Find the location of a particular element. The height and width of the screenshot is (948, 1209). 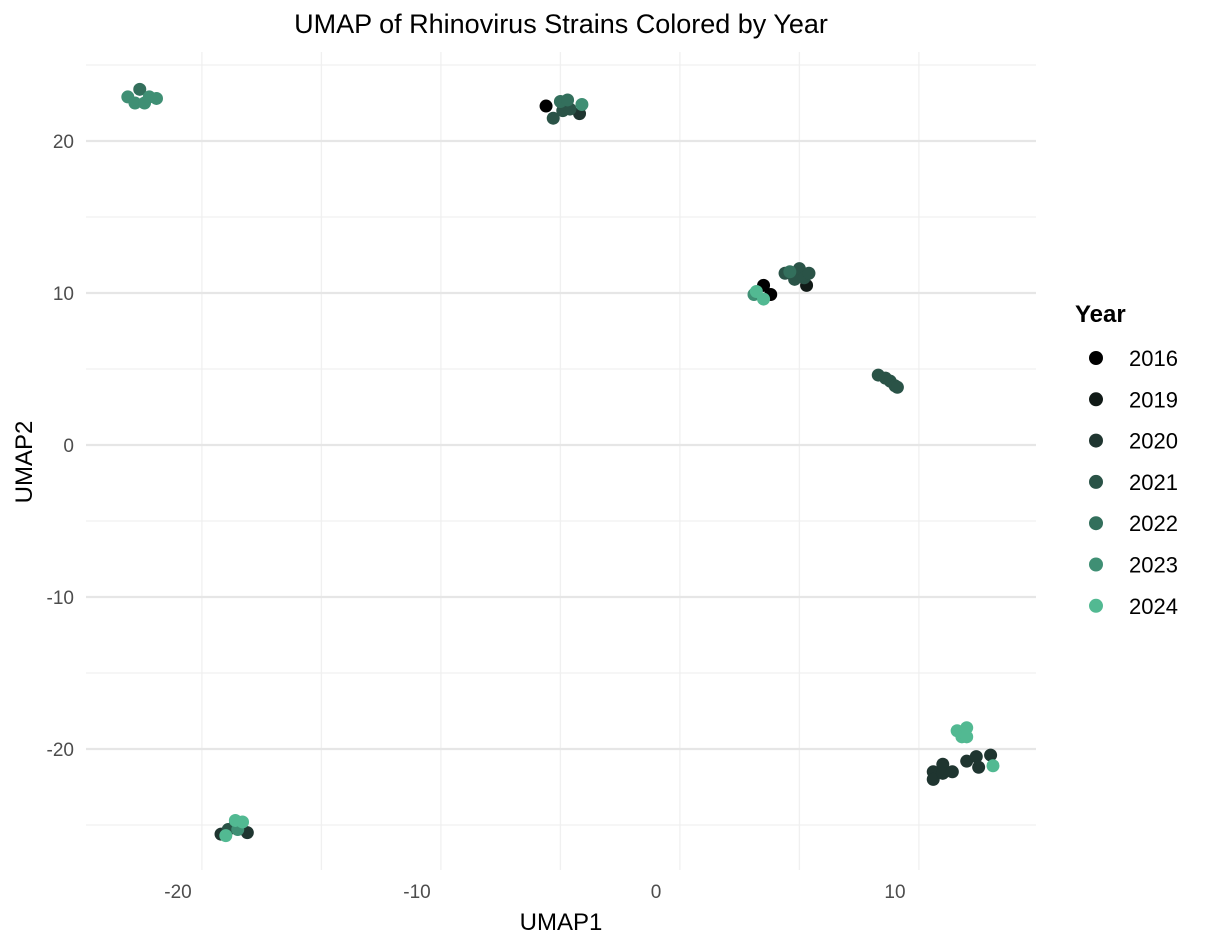

y-tick-label: -20 is located at coordinates (60, 750).